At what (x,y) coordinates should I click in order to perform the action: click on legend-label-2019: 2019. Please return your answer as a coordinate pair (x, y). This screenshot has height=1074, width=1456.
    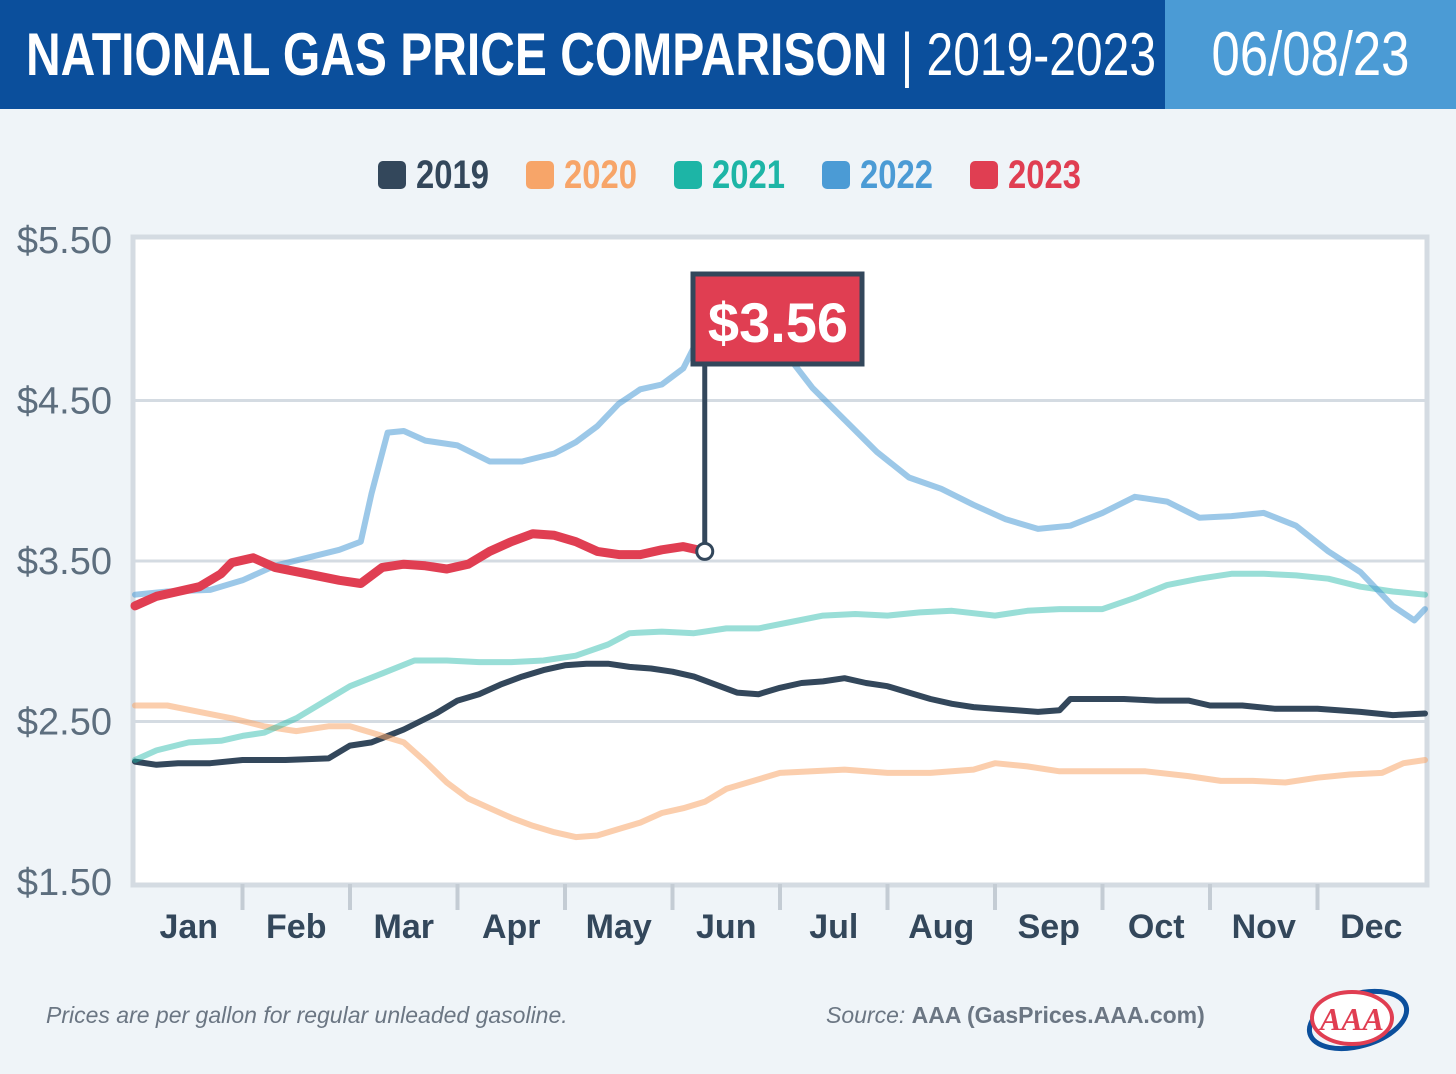
    Looking at the image, I should click on (452, 175).